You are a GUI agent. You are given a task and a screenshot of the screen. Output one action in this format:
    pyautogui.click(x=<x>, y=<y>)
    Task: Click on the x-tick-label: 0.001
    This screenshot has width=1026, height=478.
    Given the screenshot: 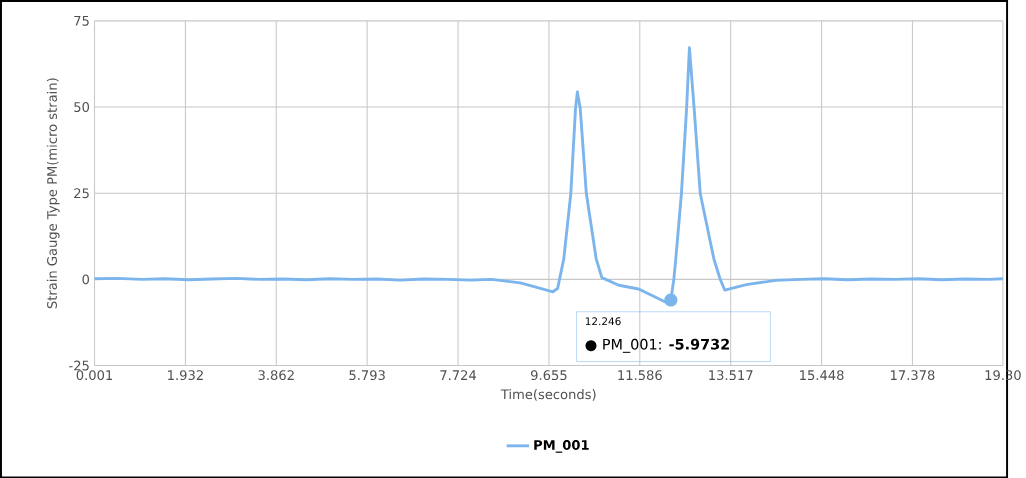 What is the action you would take?
    pyautogui.click(x=94, y=374)
    